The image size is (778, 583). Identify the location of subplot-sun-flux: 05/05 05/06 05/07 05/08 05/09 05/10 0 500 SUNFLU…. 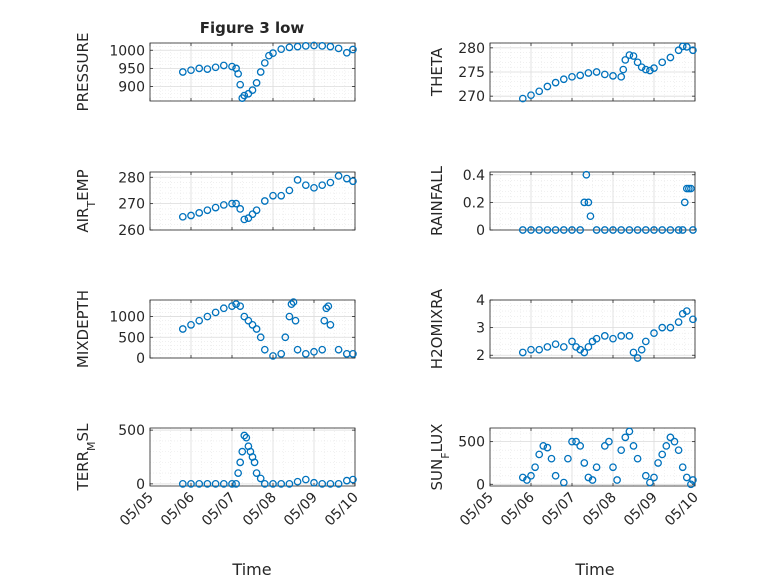
(565, 477).